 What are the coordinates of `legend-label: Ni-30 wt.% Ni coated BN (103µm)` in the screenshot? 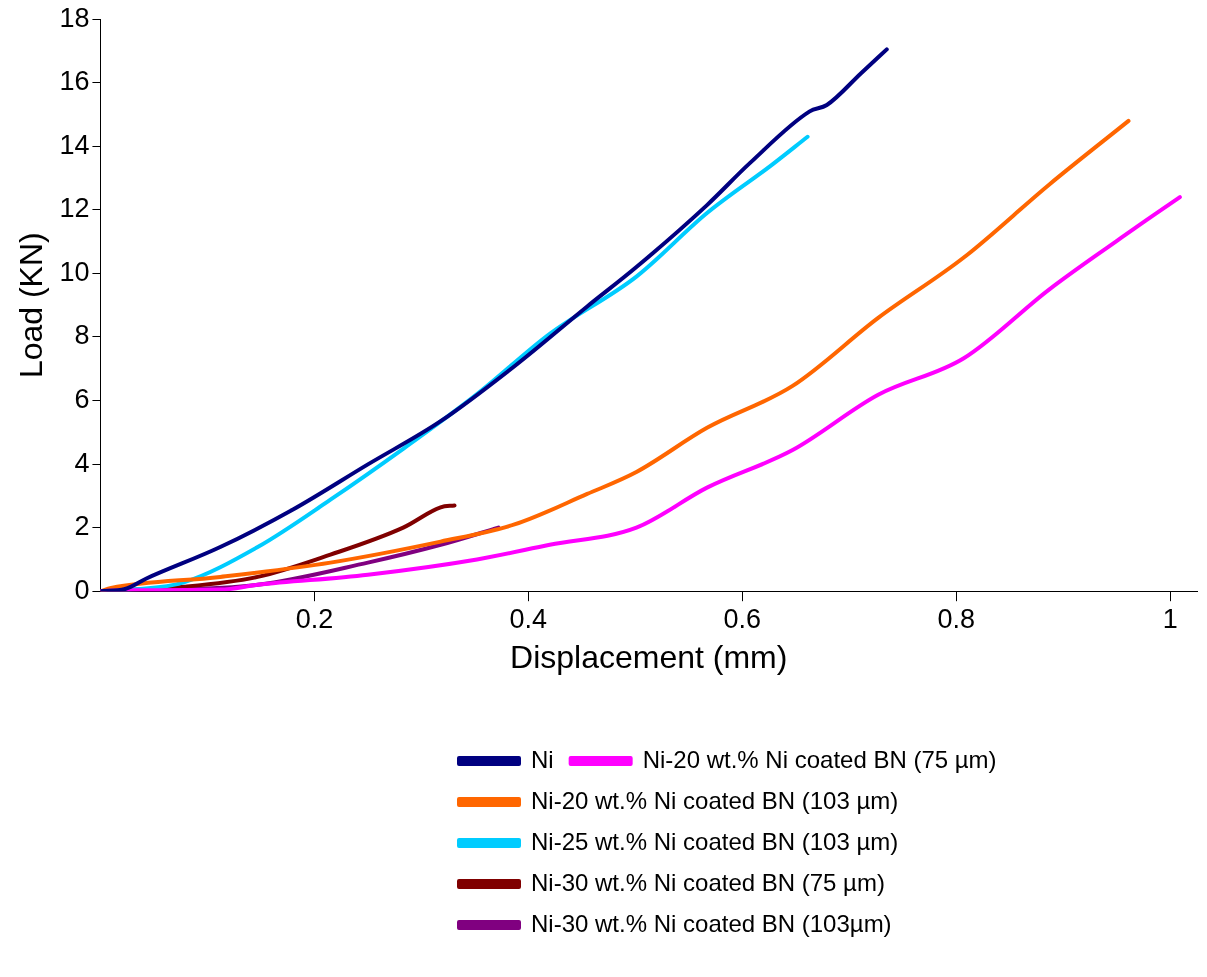 It's located at (711, 923).